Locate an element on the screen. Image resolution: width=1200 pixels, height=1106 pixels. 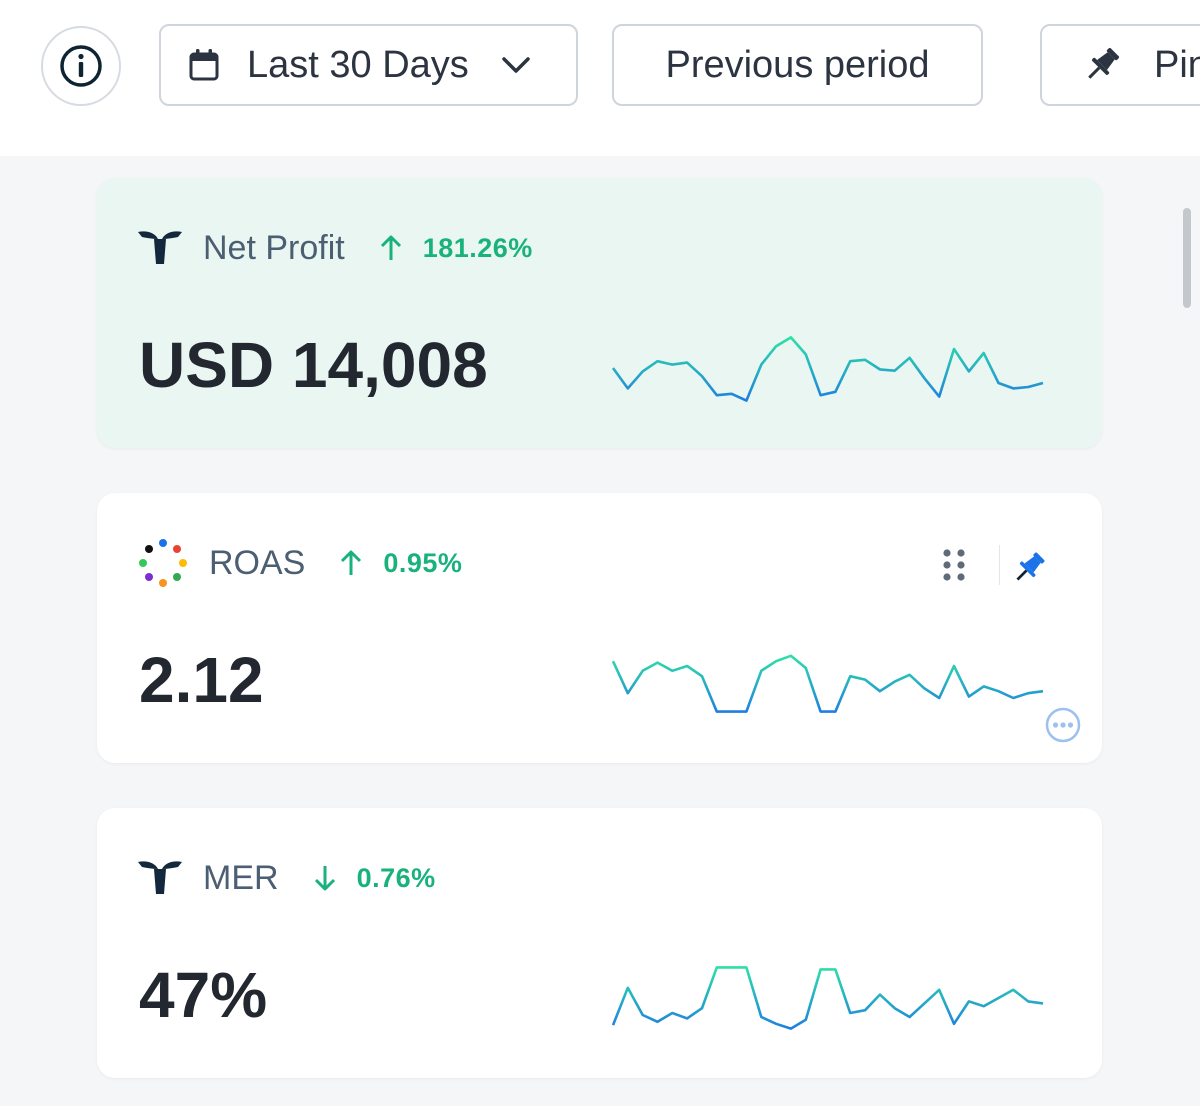
metric-change: 0.95% is located at coordinates (400, 563).